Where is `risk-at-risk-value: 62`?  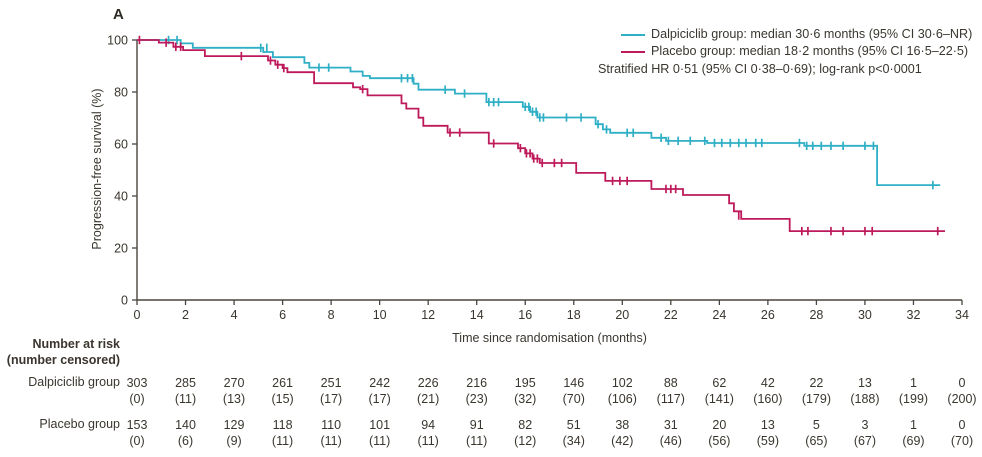 risk-at-risk-value: 62 is located at coordinates (719, 383).